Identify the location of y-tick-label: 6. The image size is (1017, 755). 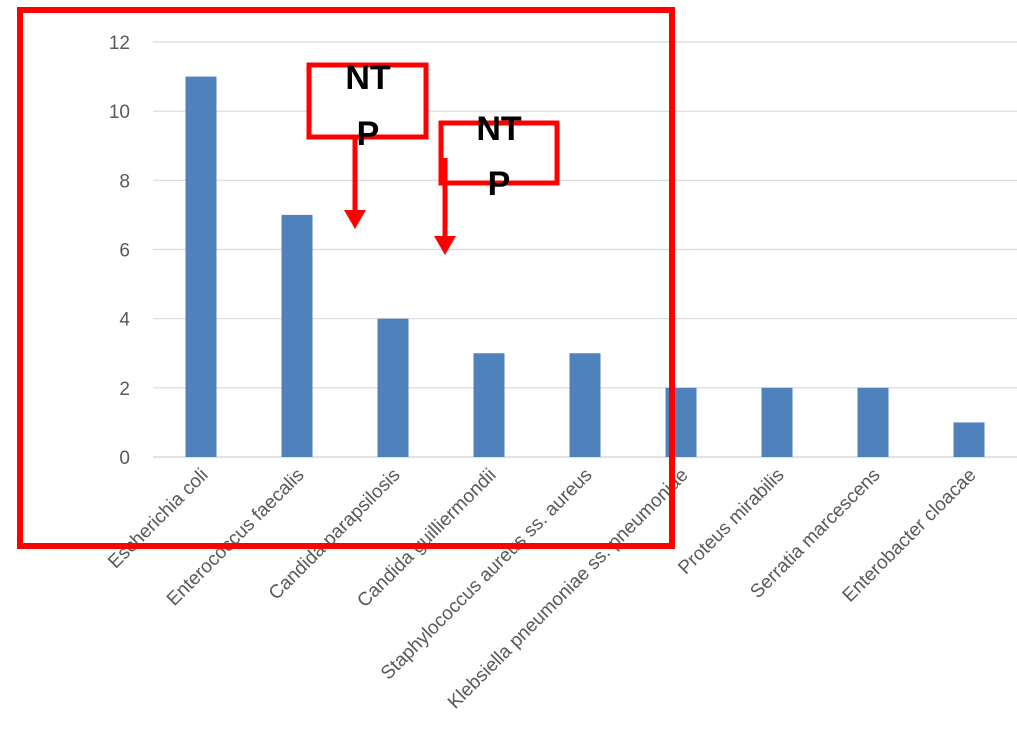
(124, 251).